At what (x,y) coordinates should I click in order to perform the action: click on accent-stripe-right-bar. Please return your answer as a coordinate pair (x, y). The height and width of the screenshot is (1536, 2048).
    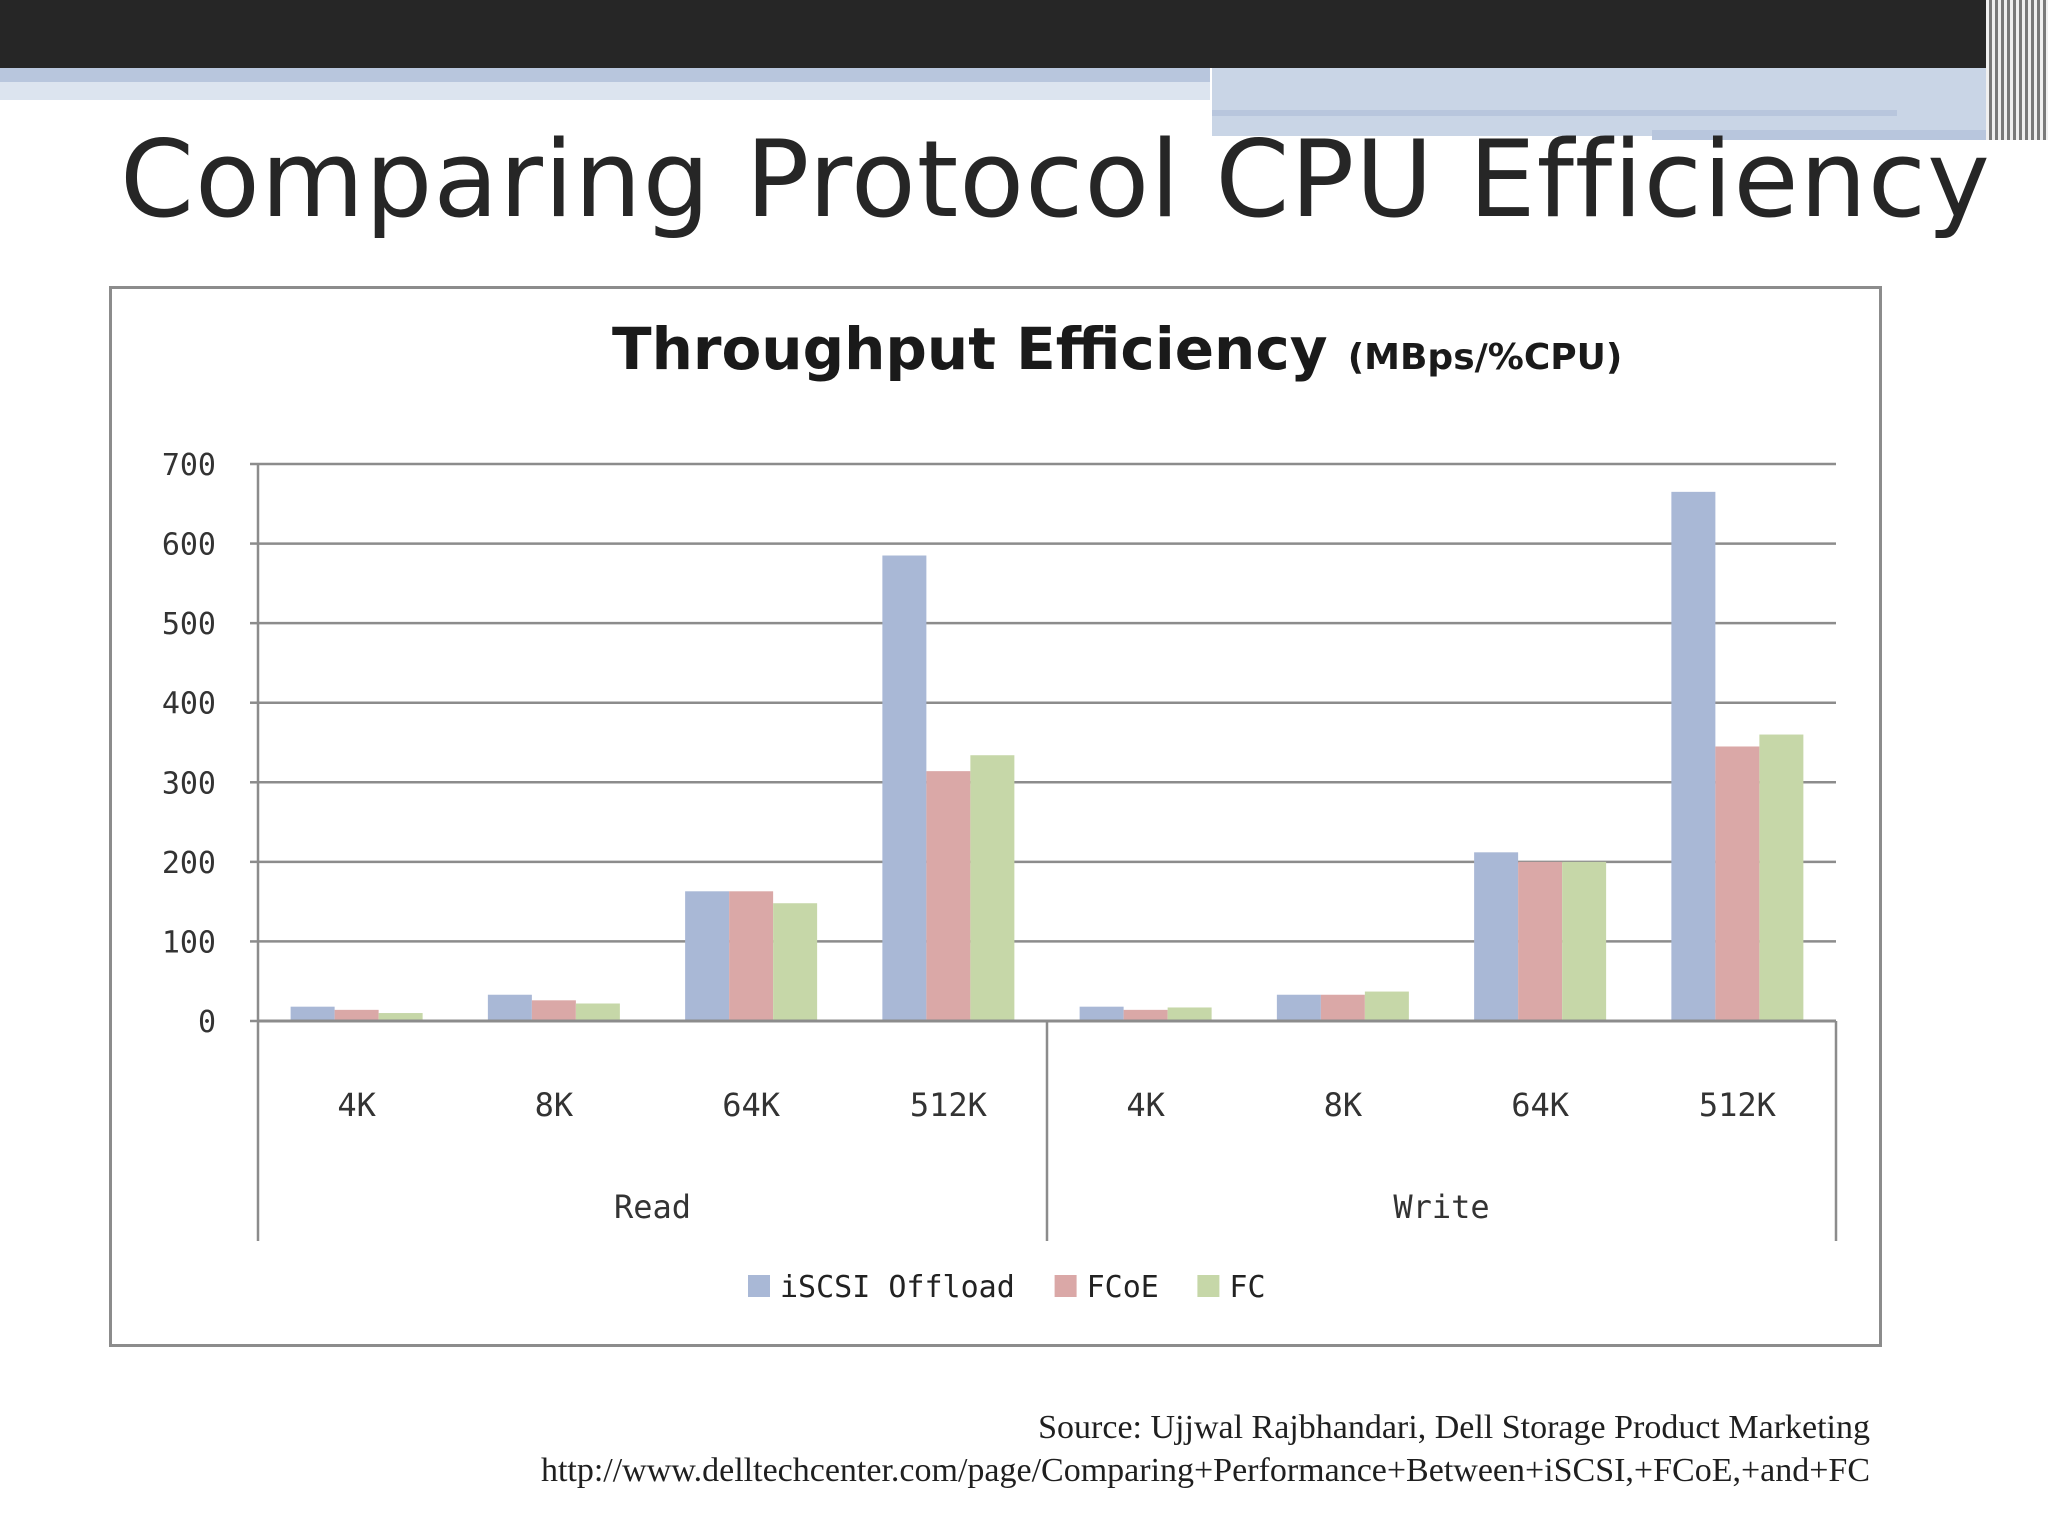
    Looking at the image, I should click on (1830, 135).